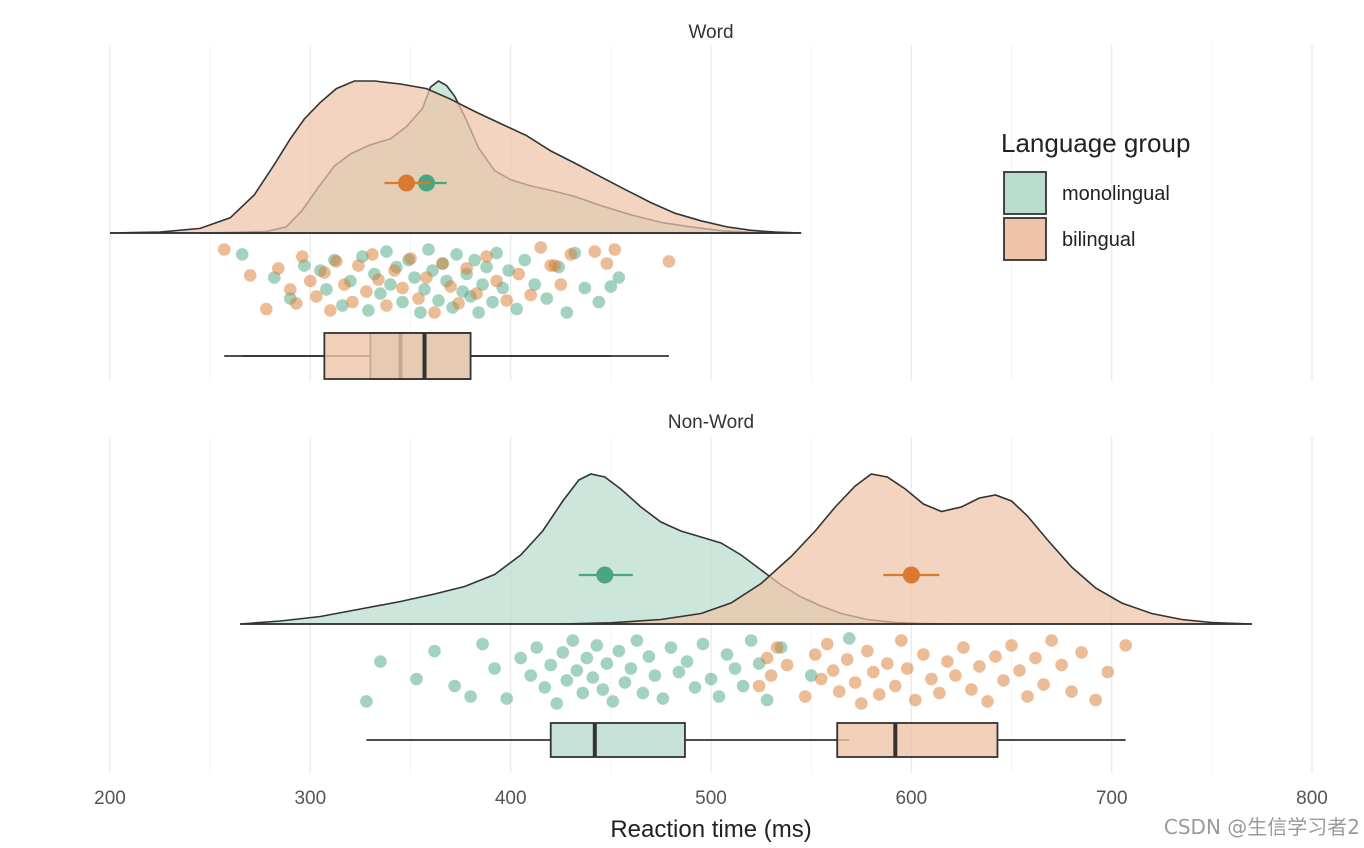 Image resolution: width=1364 pixels, height=848 pixels. What do you see at coordinates (1098, 240) in the screenshot?
I see `legend-label-bilingual: bilingual` at bounding box center [1098, 240].